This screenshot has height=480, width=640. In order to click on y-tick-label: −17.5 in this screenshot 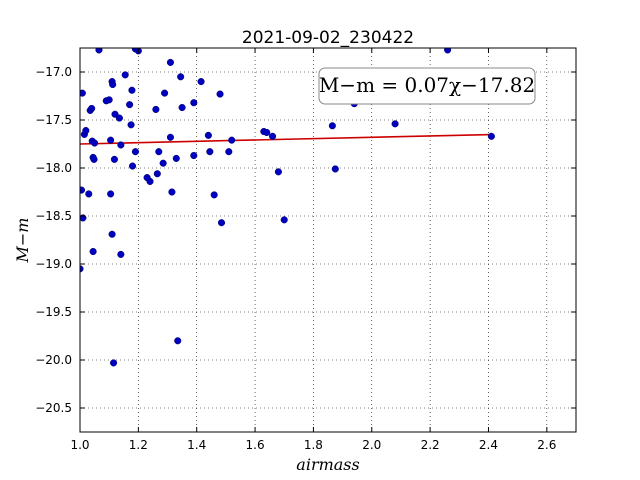, I will do `click(53, 120)`.